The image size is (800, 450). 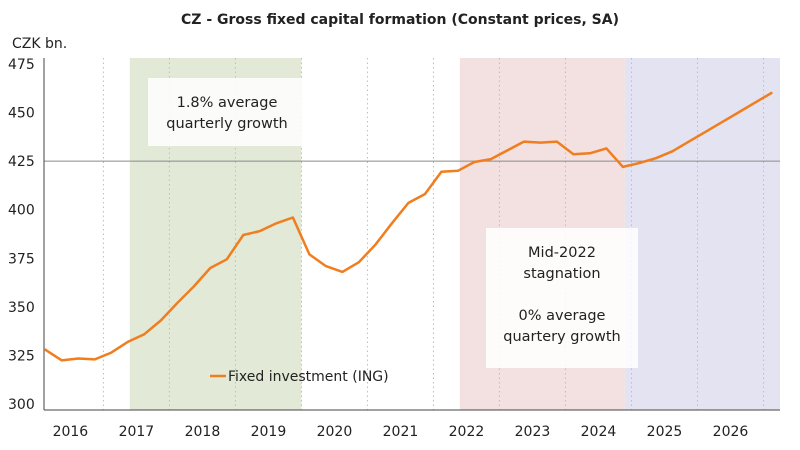 I want to click on y-tick-label: 350, so click(x=21, y=308).